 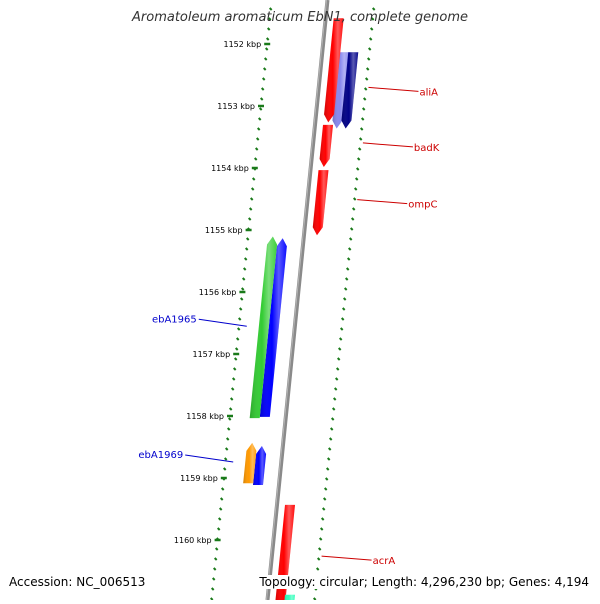 I want to click on tick-label: 1155 kbp, so click(x=224, y=230).